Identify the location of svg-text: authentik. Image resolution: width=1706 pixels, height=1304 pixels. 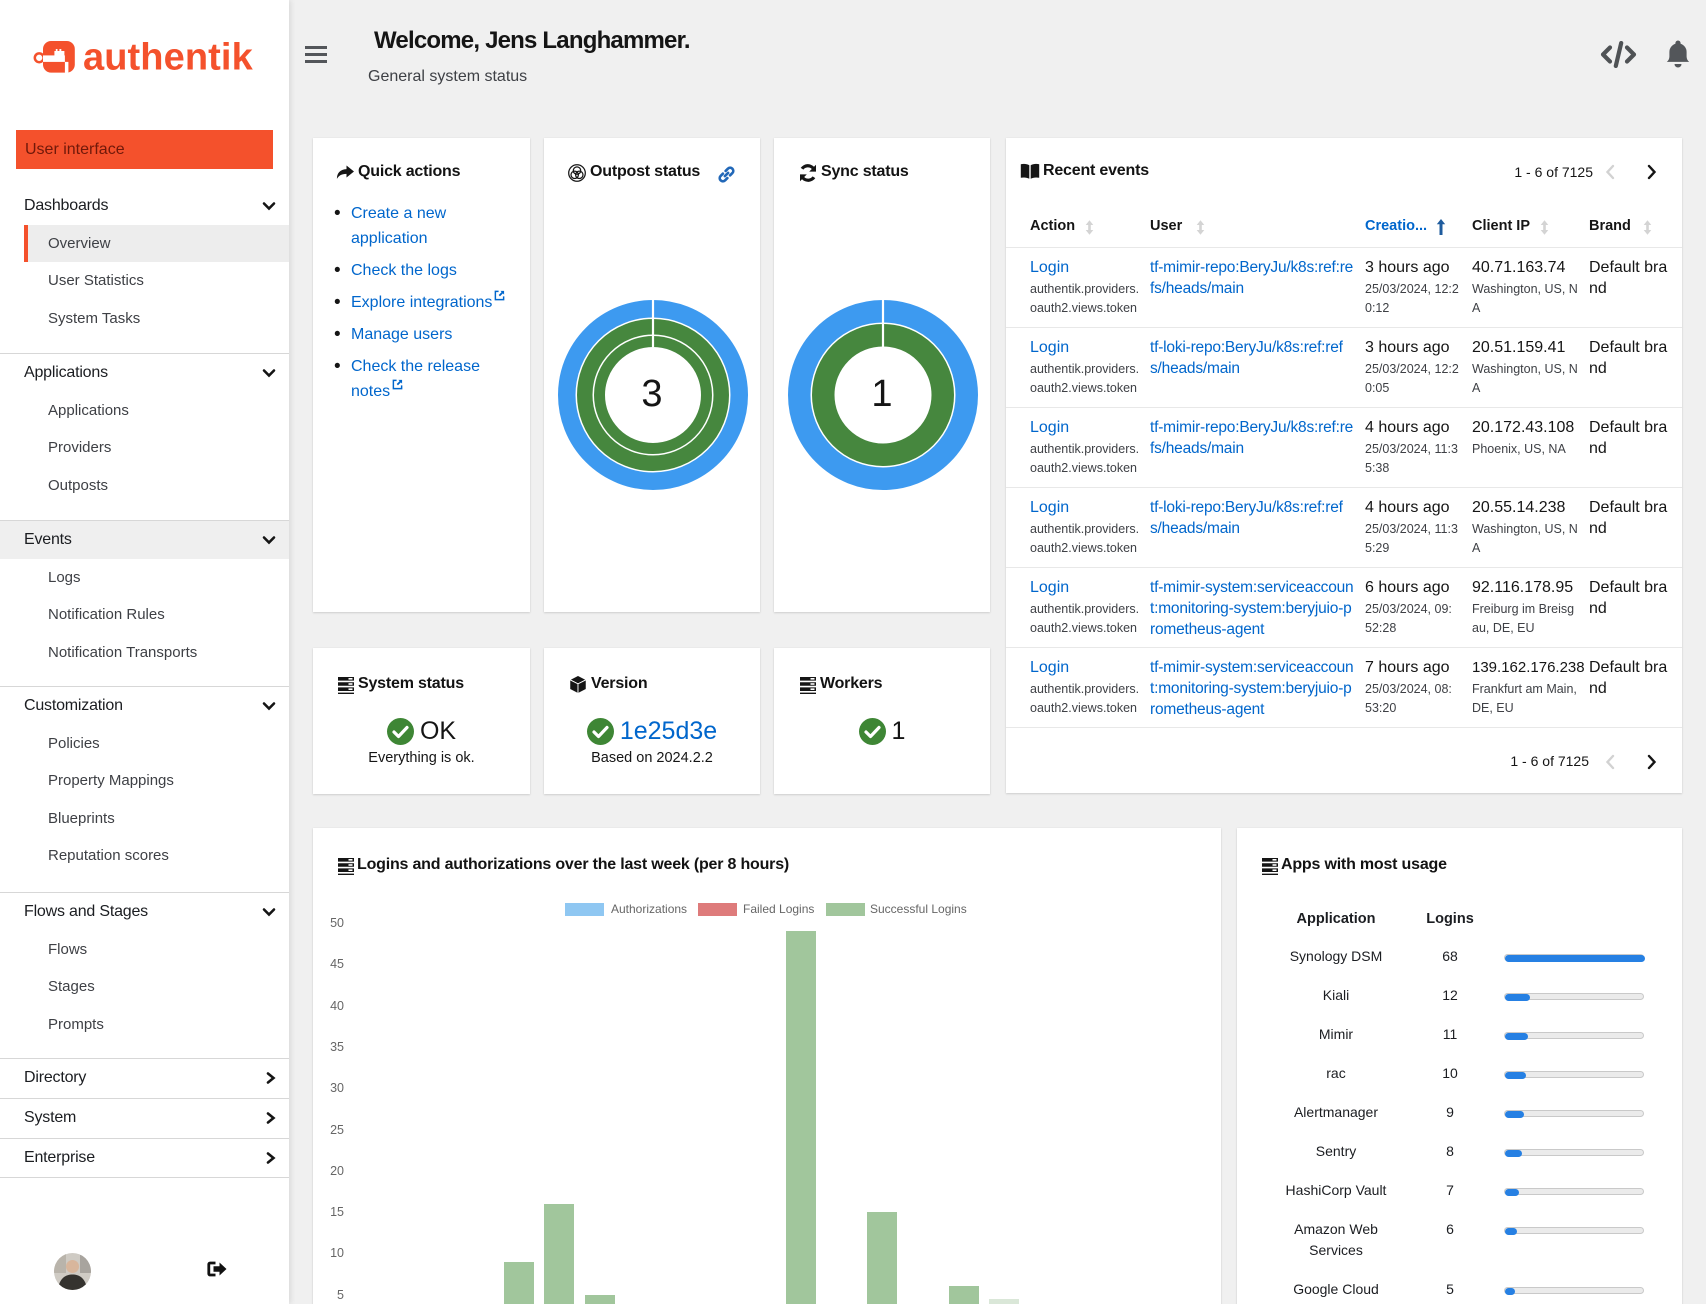
(168, 56).